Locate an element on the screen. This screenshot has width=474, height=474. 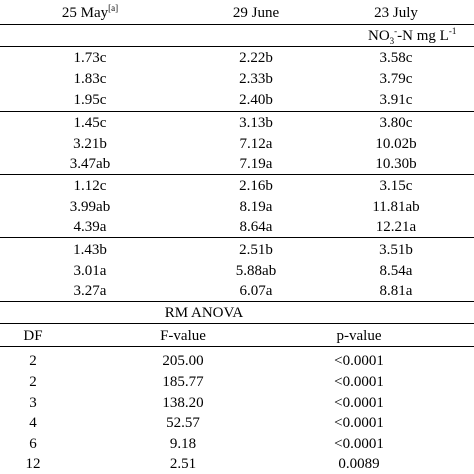
anova-cell: 52.57 is located at coordinates (183, 423).